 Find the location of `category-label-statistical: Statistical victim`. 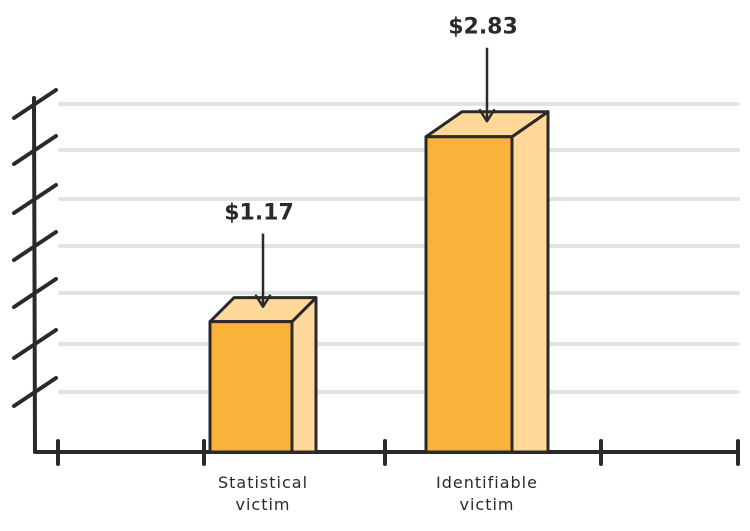

category-label-statistical: Statistical victim is located at coordinates (263, 493).